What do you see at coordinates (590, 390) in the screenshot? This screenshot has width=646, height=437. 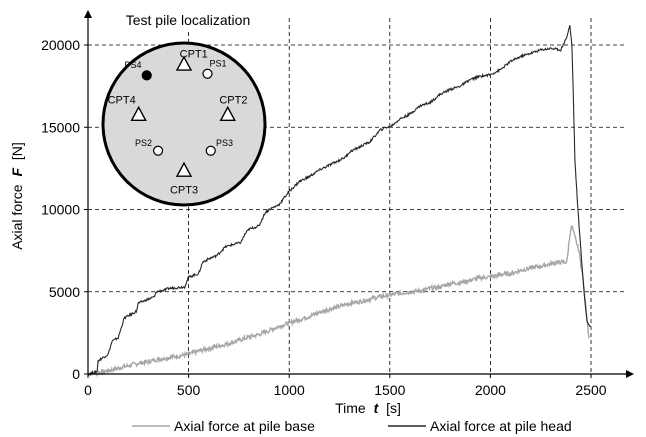 I see `x-tick-label: 2500` at bounding box center [590, 390].